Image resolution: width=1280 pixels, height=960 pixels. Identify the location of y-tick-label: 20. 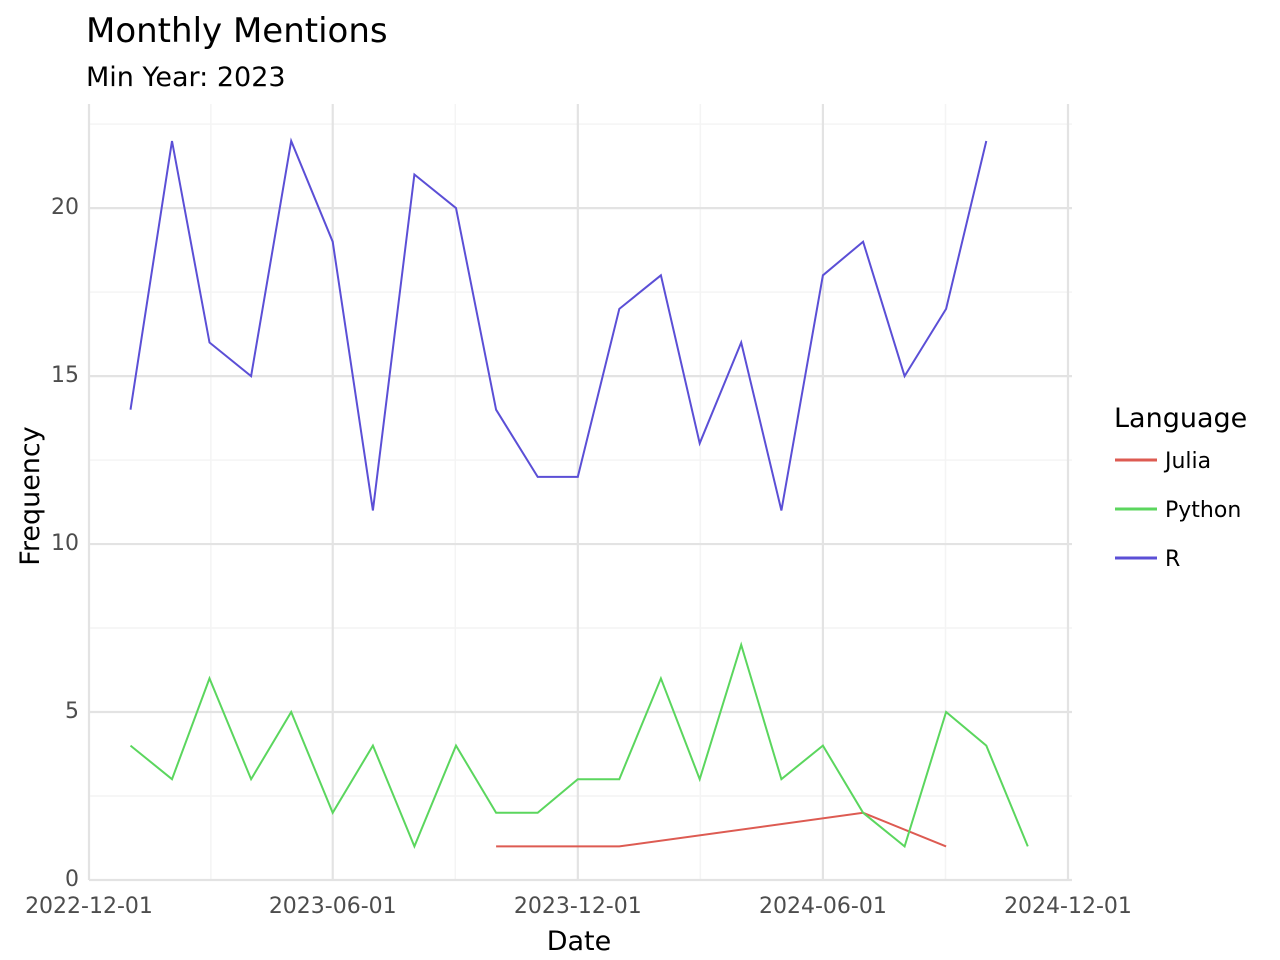
(65, 207).